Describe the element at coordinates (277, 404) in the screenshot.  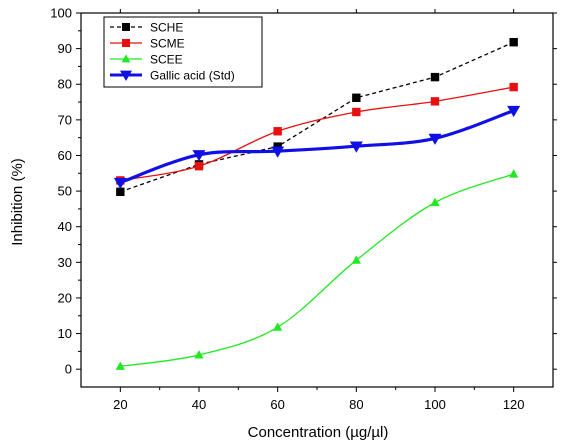
I see `x-tick-label: 60` at that location.